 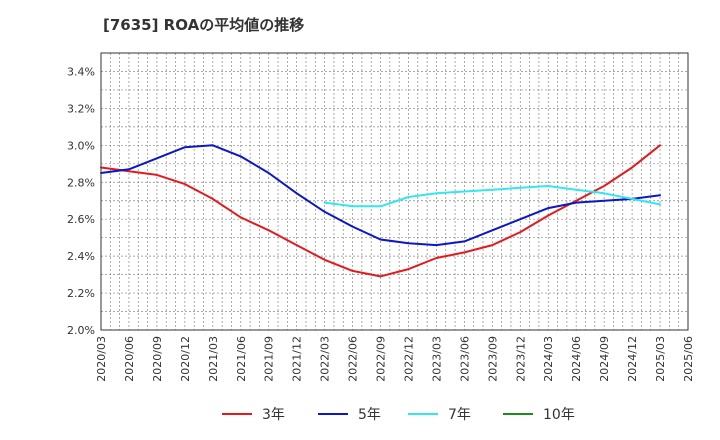 What do you see at coordinates (576, 359) in the screenshot?
I see `x-tick-label: 2024/06` at bounding box center [576, 359].